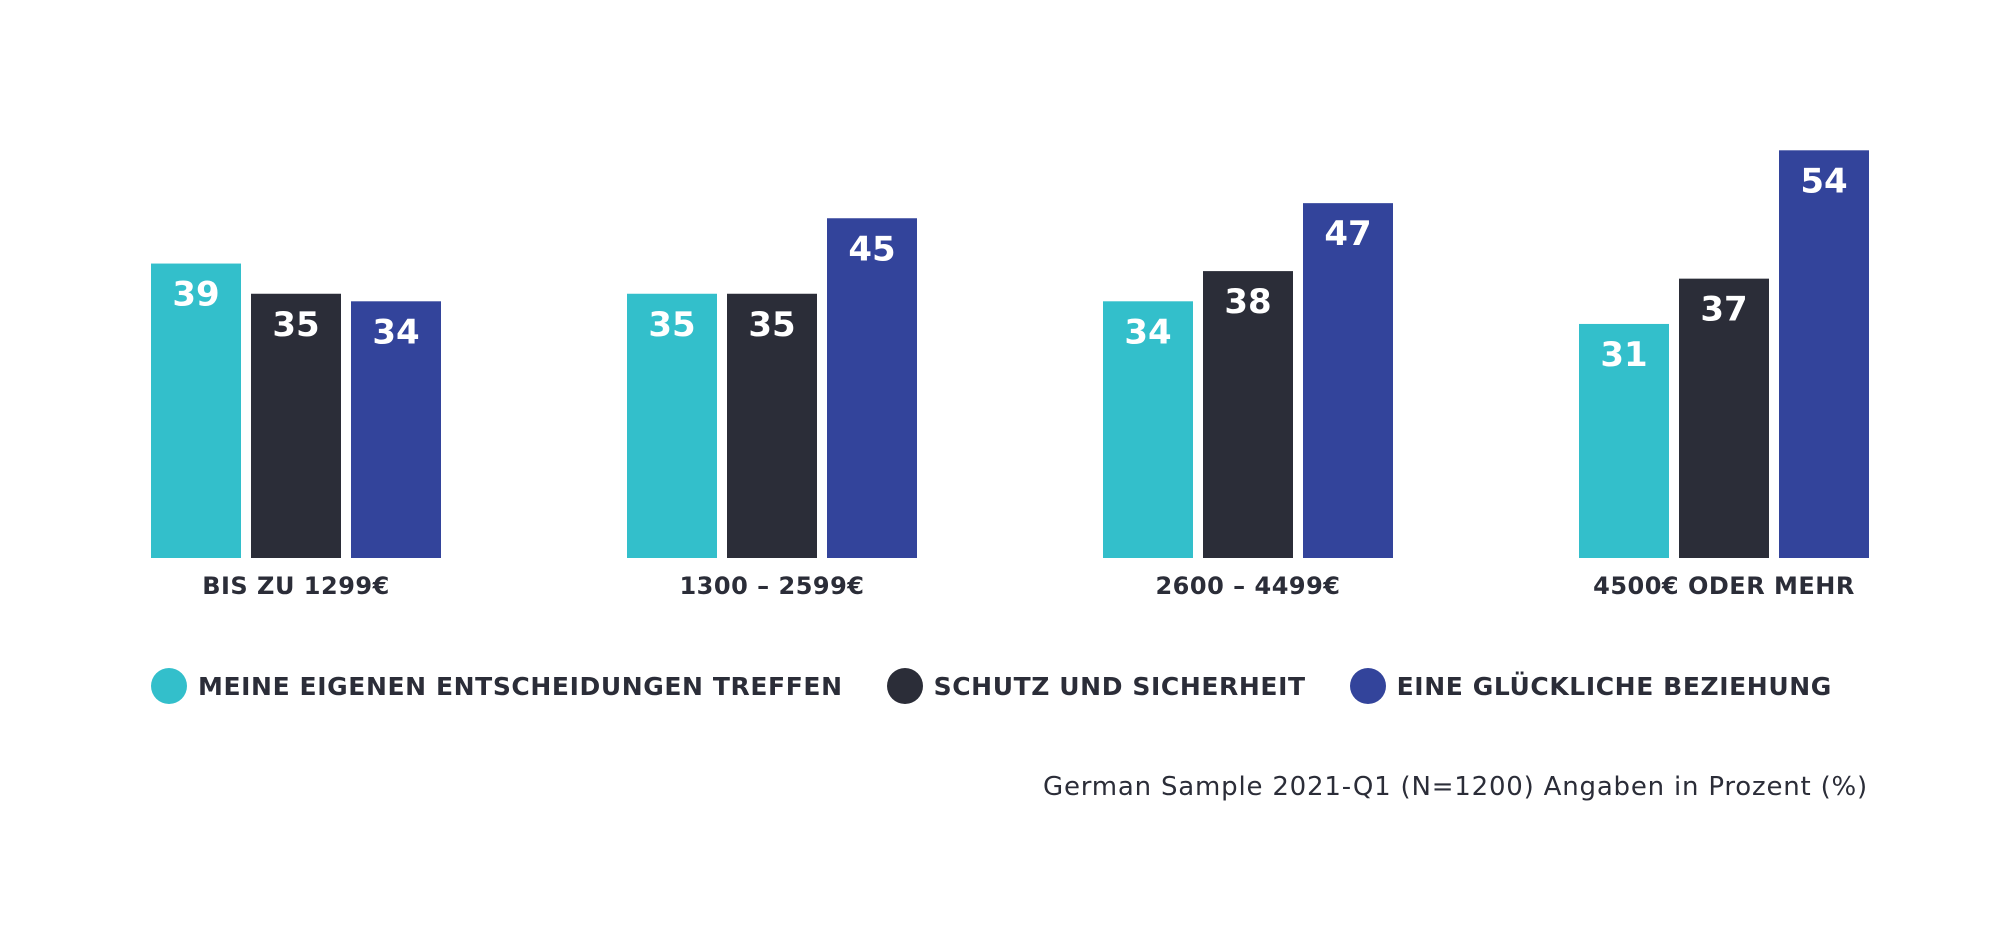 This screenshot has height=948, width=2010. What do you see at coordinates (1247, 586) in the screenshot?
I see `category-label-2: 2600 – 4499€` at bounding box center [1247, 586].